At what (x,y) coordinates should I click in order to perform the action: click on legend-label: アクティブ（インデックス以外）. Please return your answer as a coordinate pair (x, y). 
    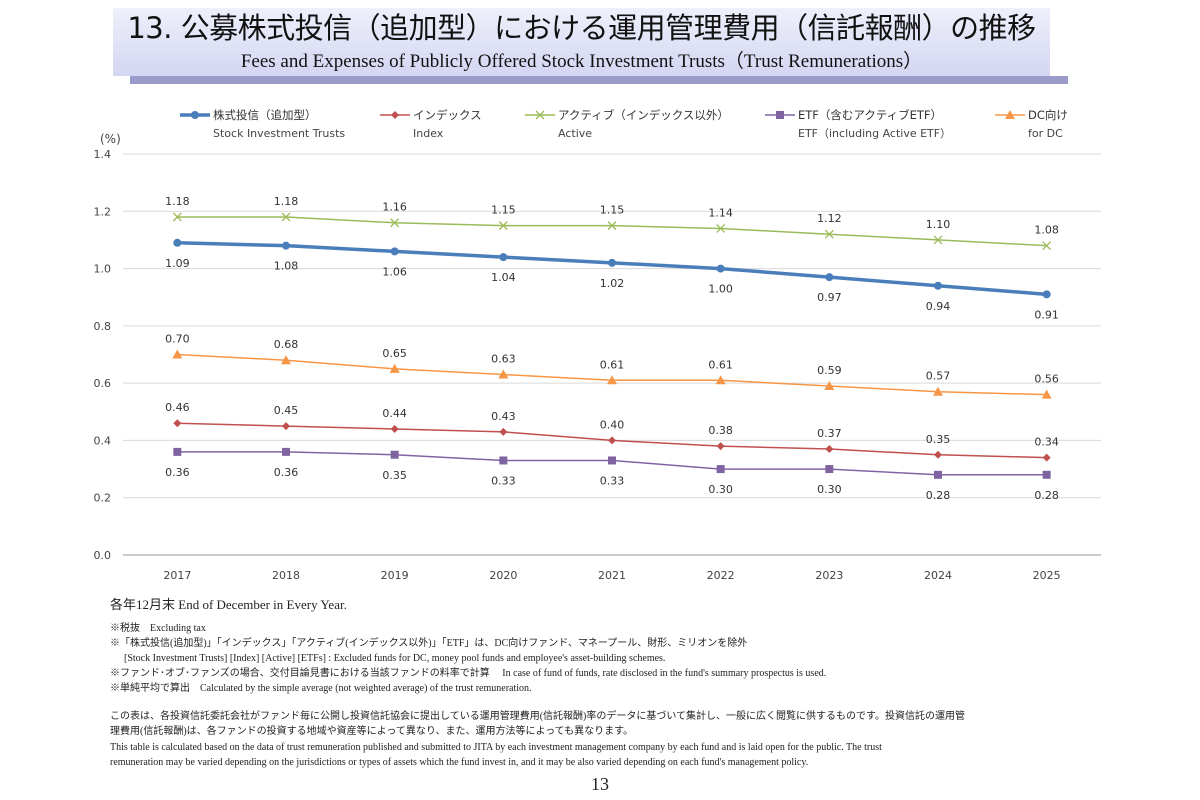
    Looking at the image, I should click on (643, 115).